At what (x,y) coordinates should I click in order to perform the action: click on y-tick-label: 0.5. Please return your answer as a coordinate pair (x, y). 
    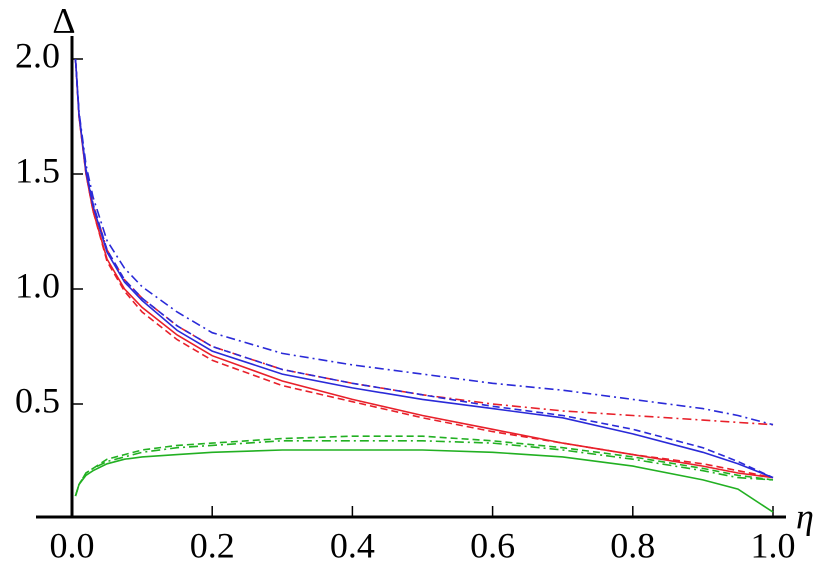
    Looking at the image, I should click on (37, 400).